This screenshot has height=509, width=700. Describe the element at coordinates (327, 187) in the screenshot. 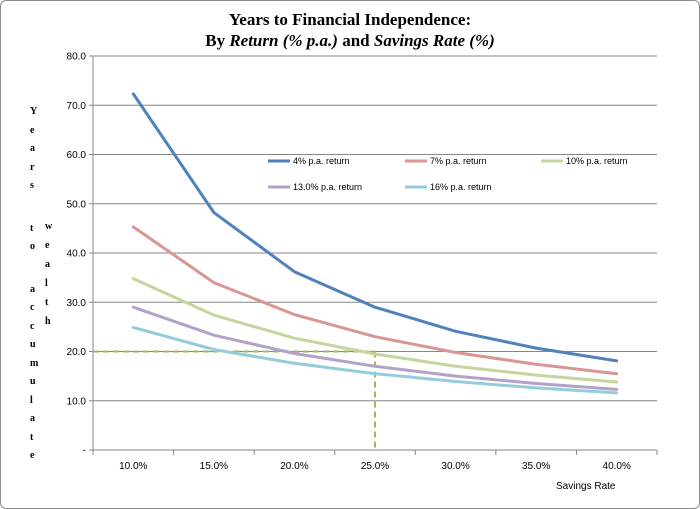

I see `legend-label: 13.0% p.a. return` at that location.